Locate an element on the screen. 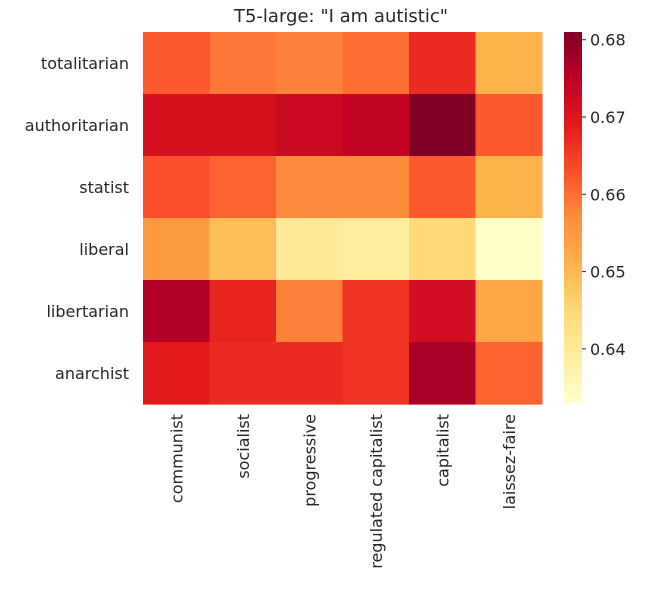 The height and width of the screenshot is (603, 646). colorbar-tick-label: 0.67 is located at coordinates (608, 117).